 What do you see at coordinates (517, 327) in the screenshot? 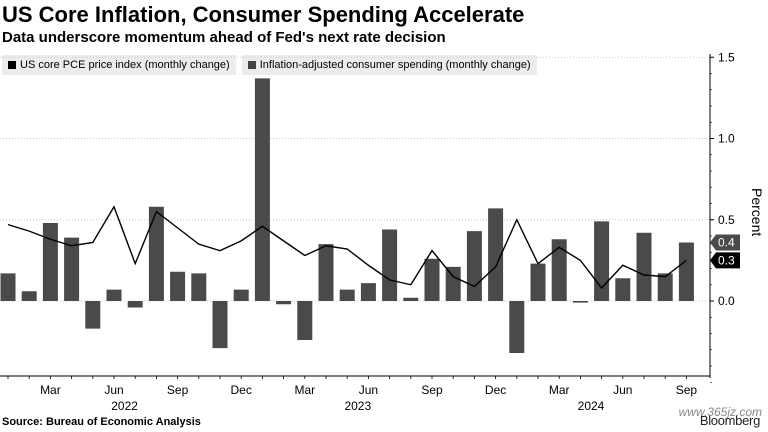
I see `bar-jan-2024` at bounding box center [517, 327].